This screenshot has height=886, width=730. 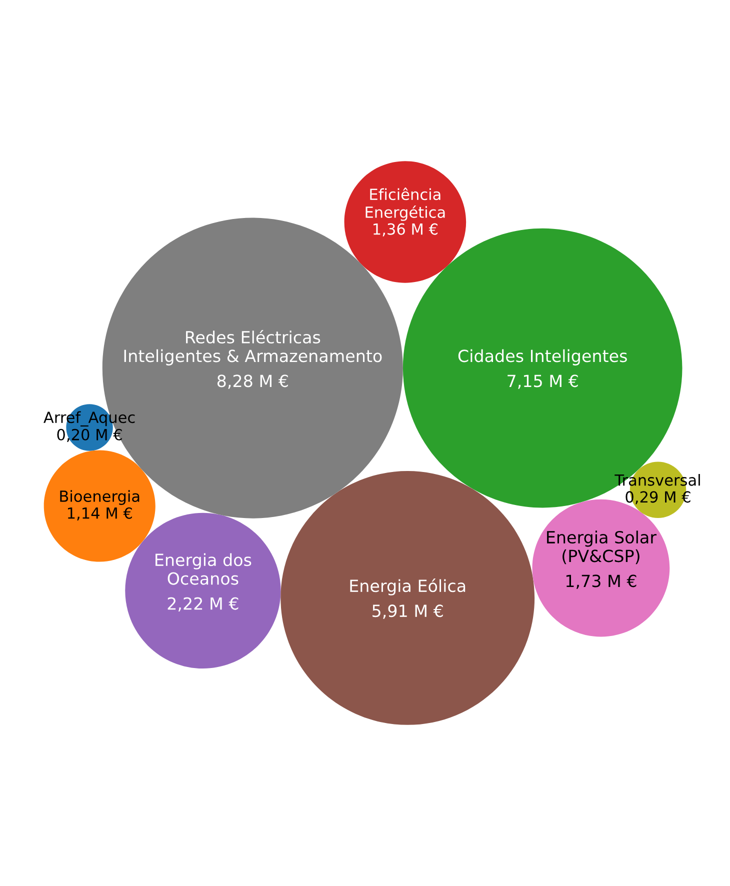 I want to click on category-label: Eficiência Energética, so click(x=405, y=204).